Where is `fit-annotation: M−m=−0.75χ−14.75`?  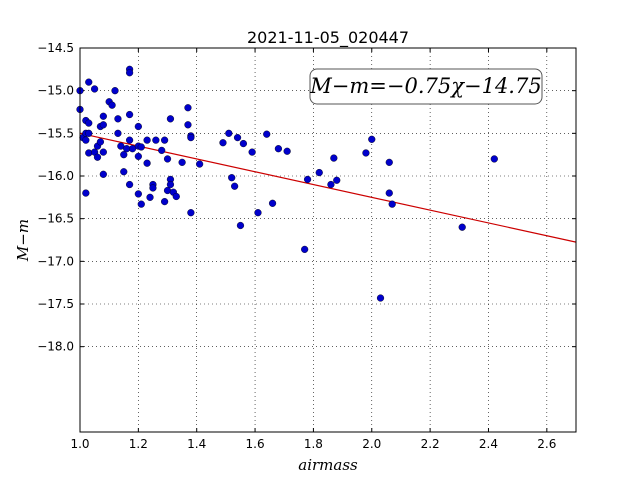 fit-annotation: M−m=−0.75χ−14.75 is located at coordinates (426, 86).